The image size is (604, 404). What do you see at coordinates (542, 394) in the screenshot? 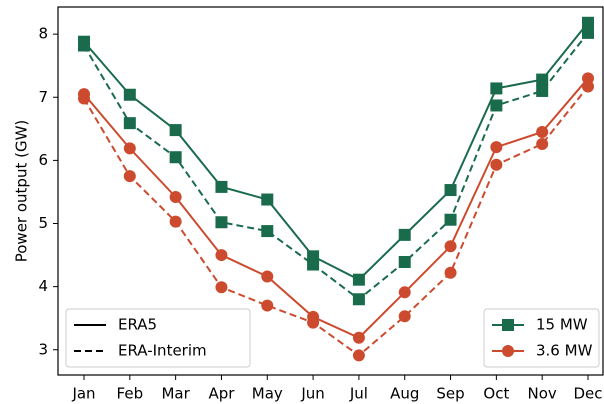
I see `x-tick-label: Nov` at bounding box center [542, 394].